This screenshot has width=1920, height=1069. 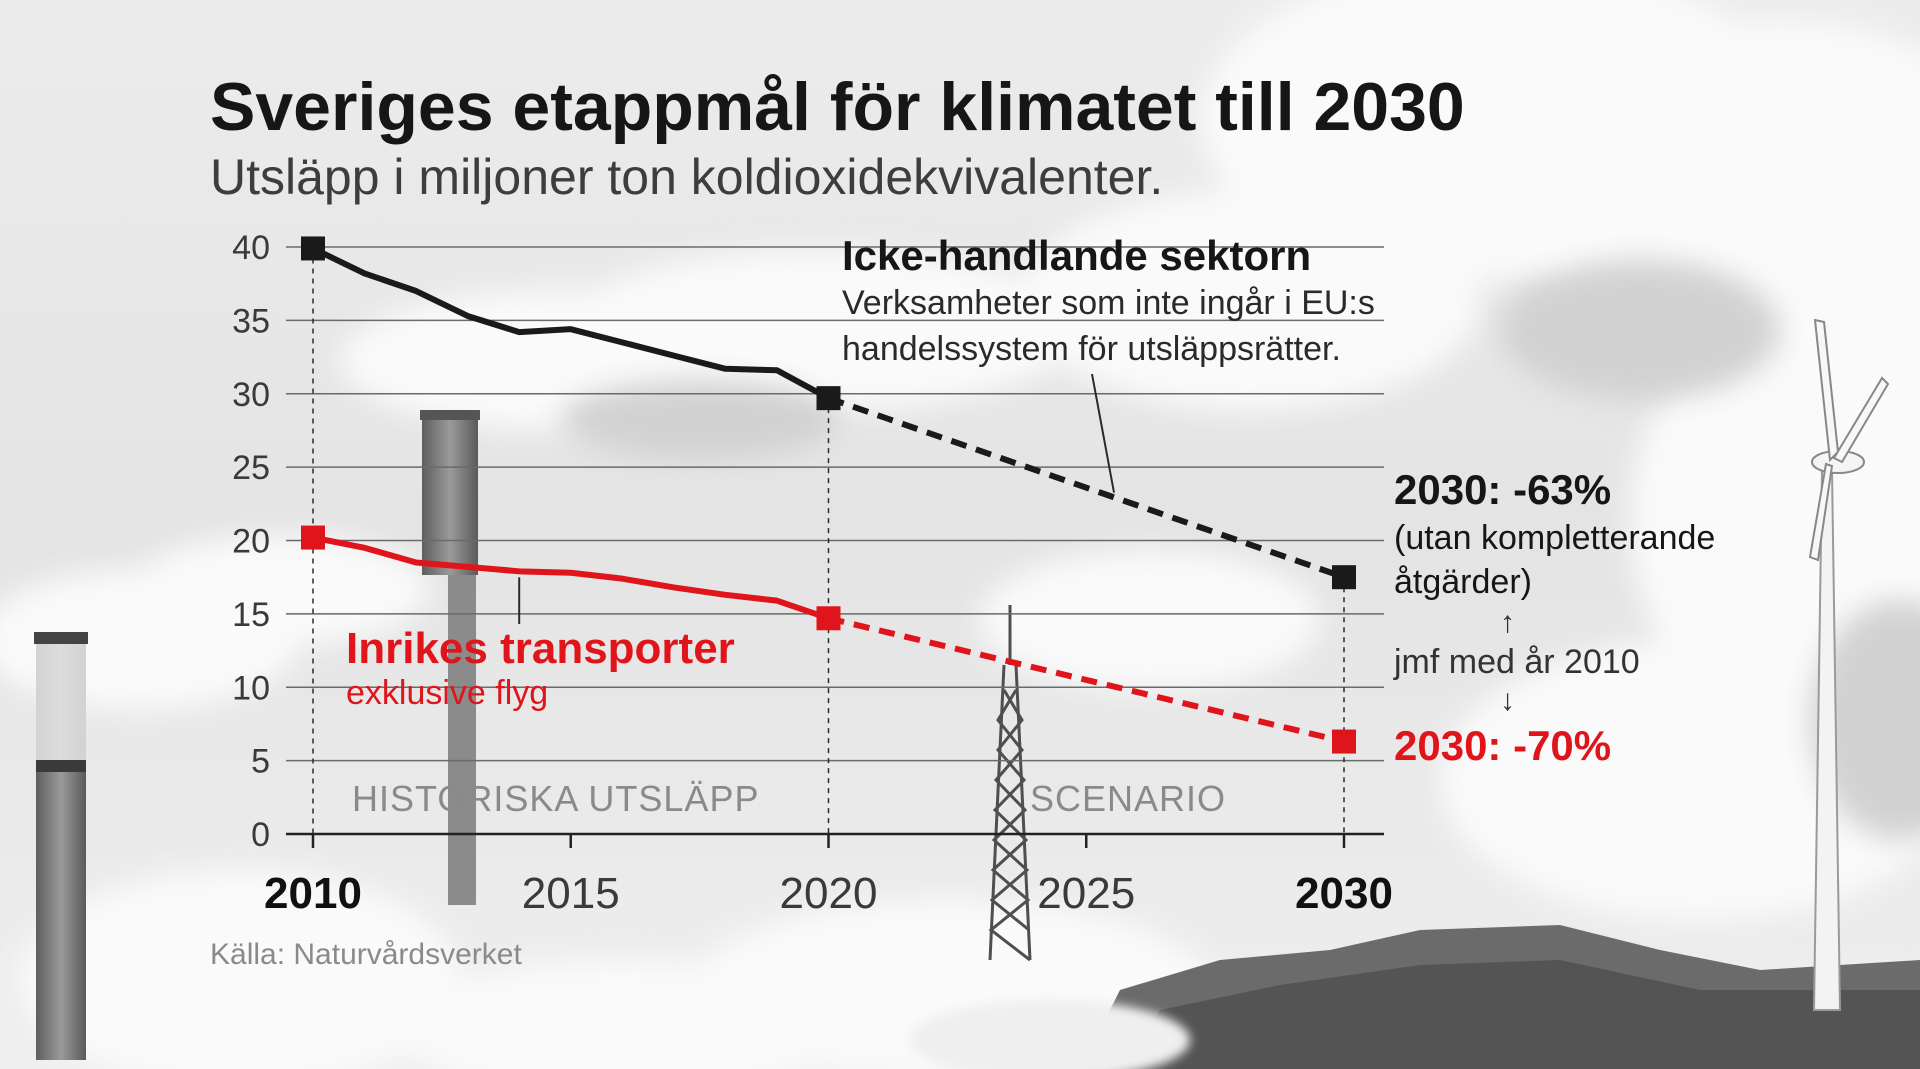 What do you see at coordinates (251, 468) in the screenshot?
I see `y-tick-label: 25` at bounding box center [251, 468].